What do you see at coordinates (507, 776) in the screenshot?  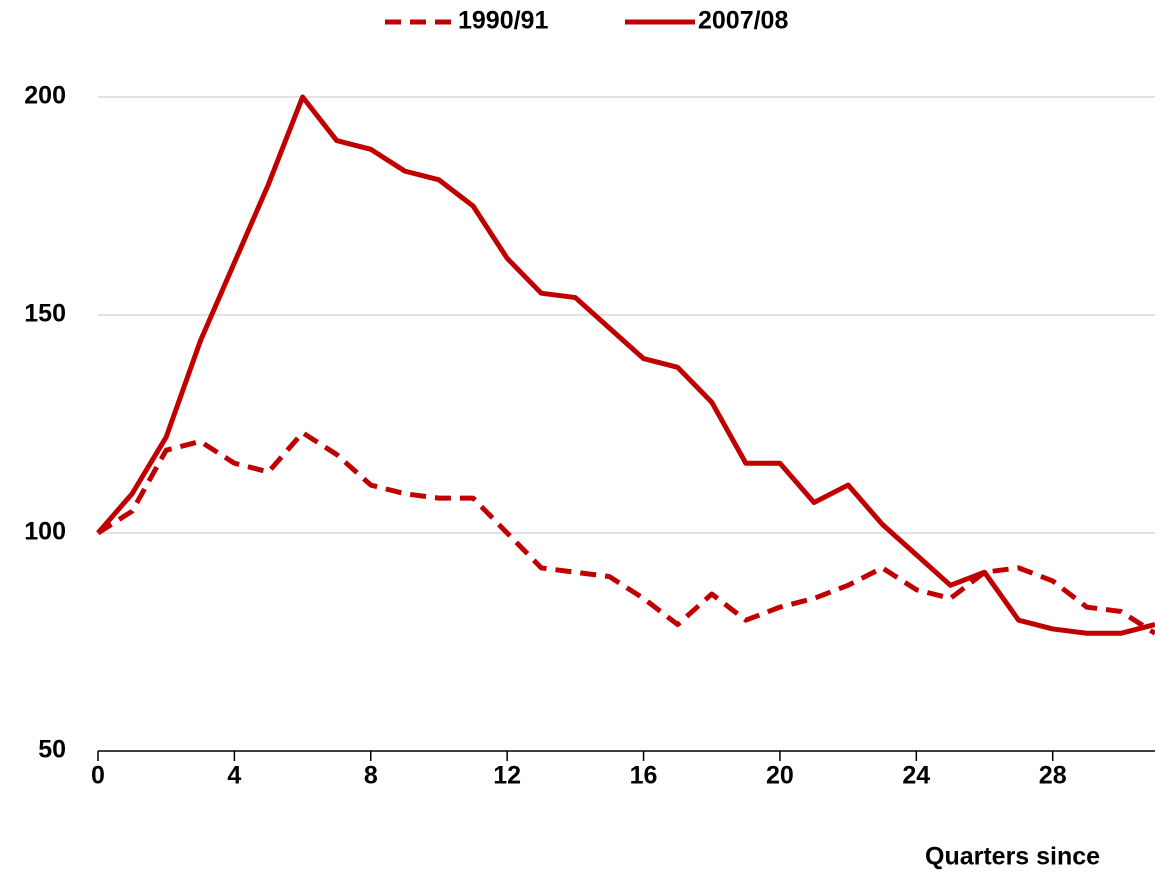 I see `x-tick-label: 12` at bounding box center [507, 776].